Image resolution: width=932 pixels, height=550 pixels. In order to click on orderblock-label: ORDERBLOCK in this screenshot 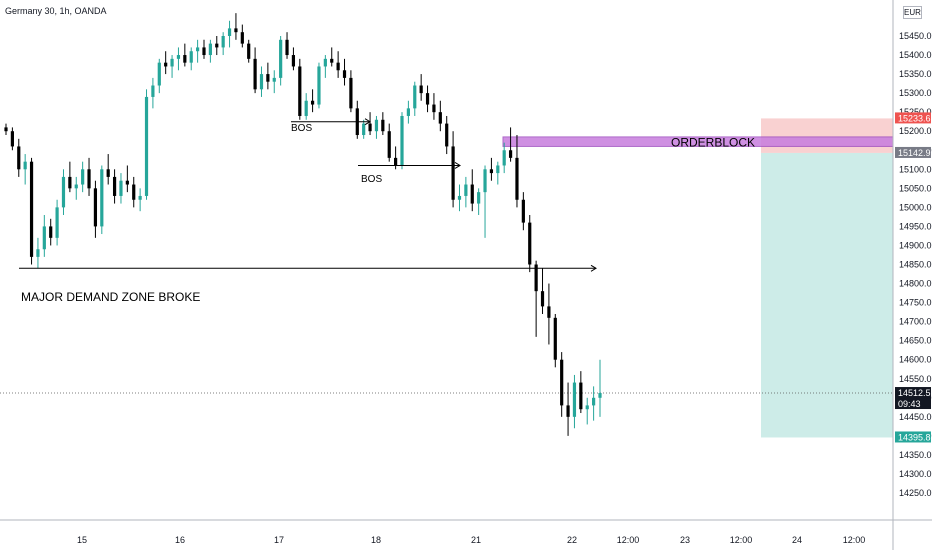, I will do `click(713, 143)`.